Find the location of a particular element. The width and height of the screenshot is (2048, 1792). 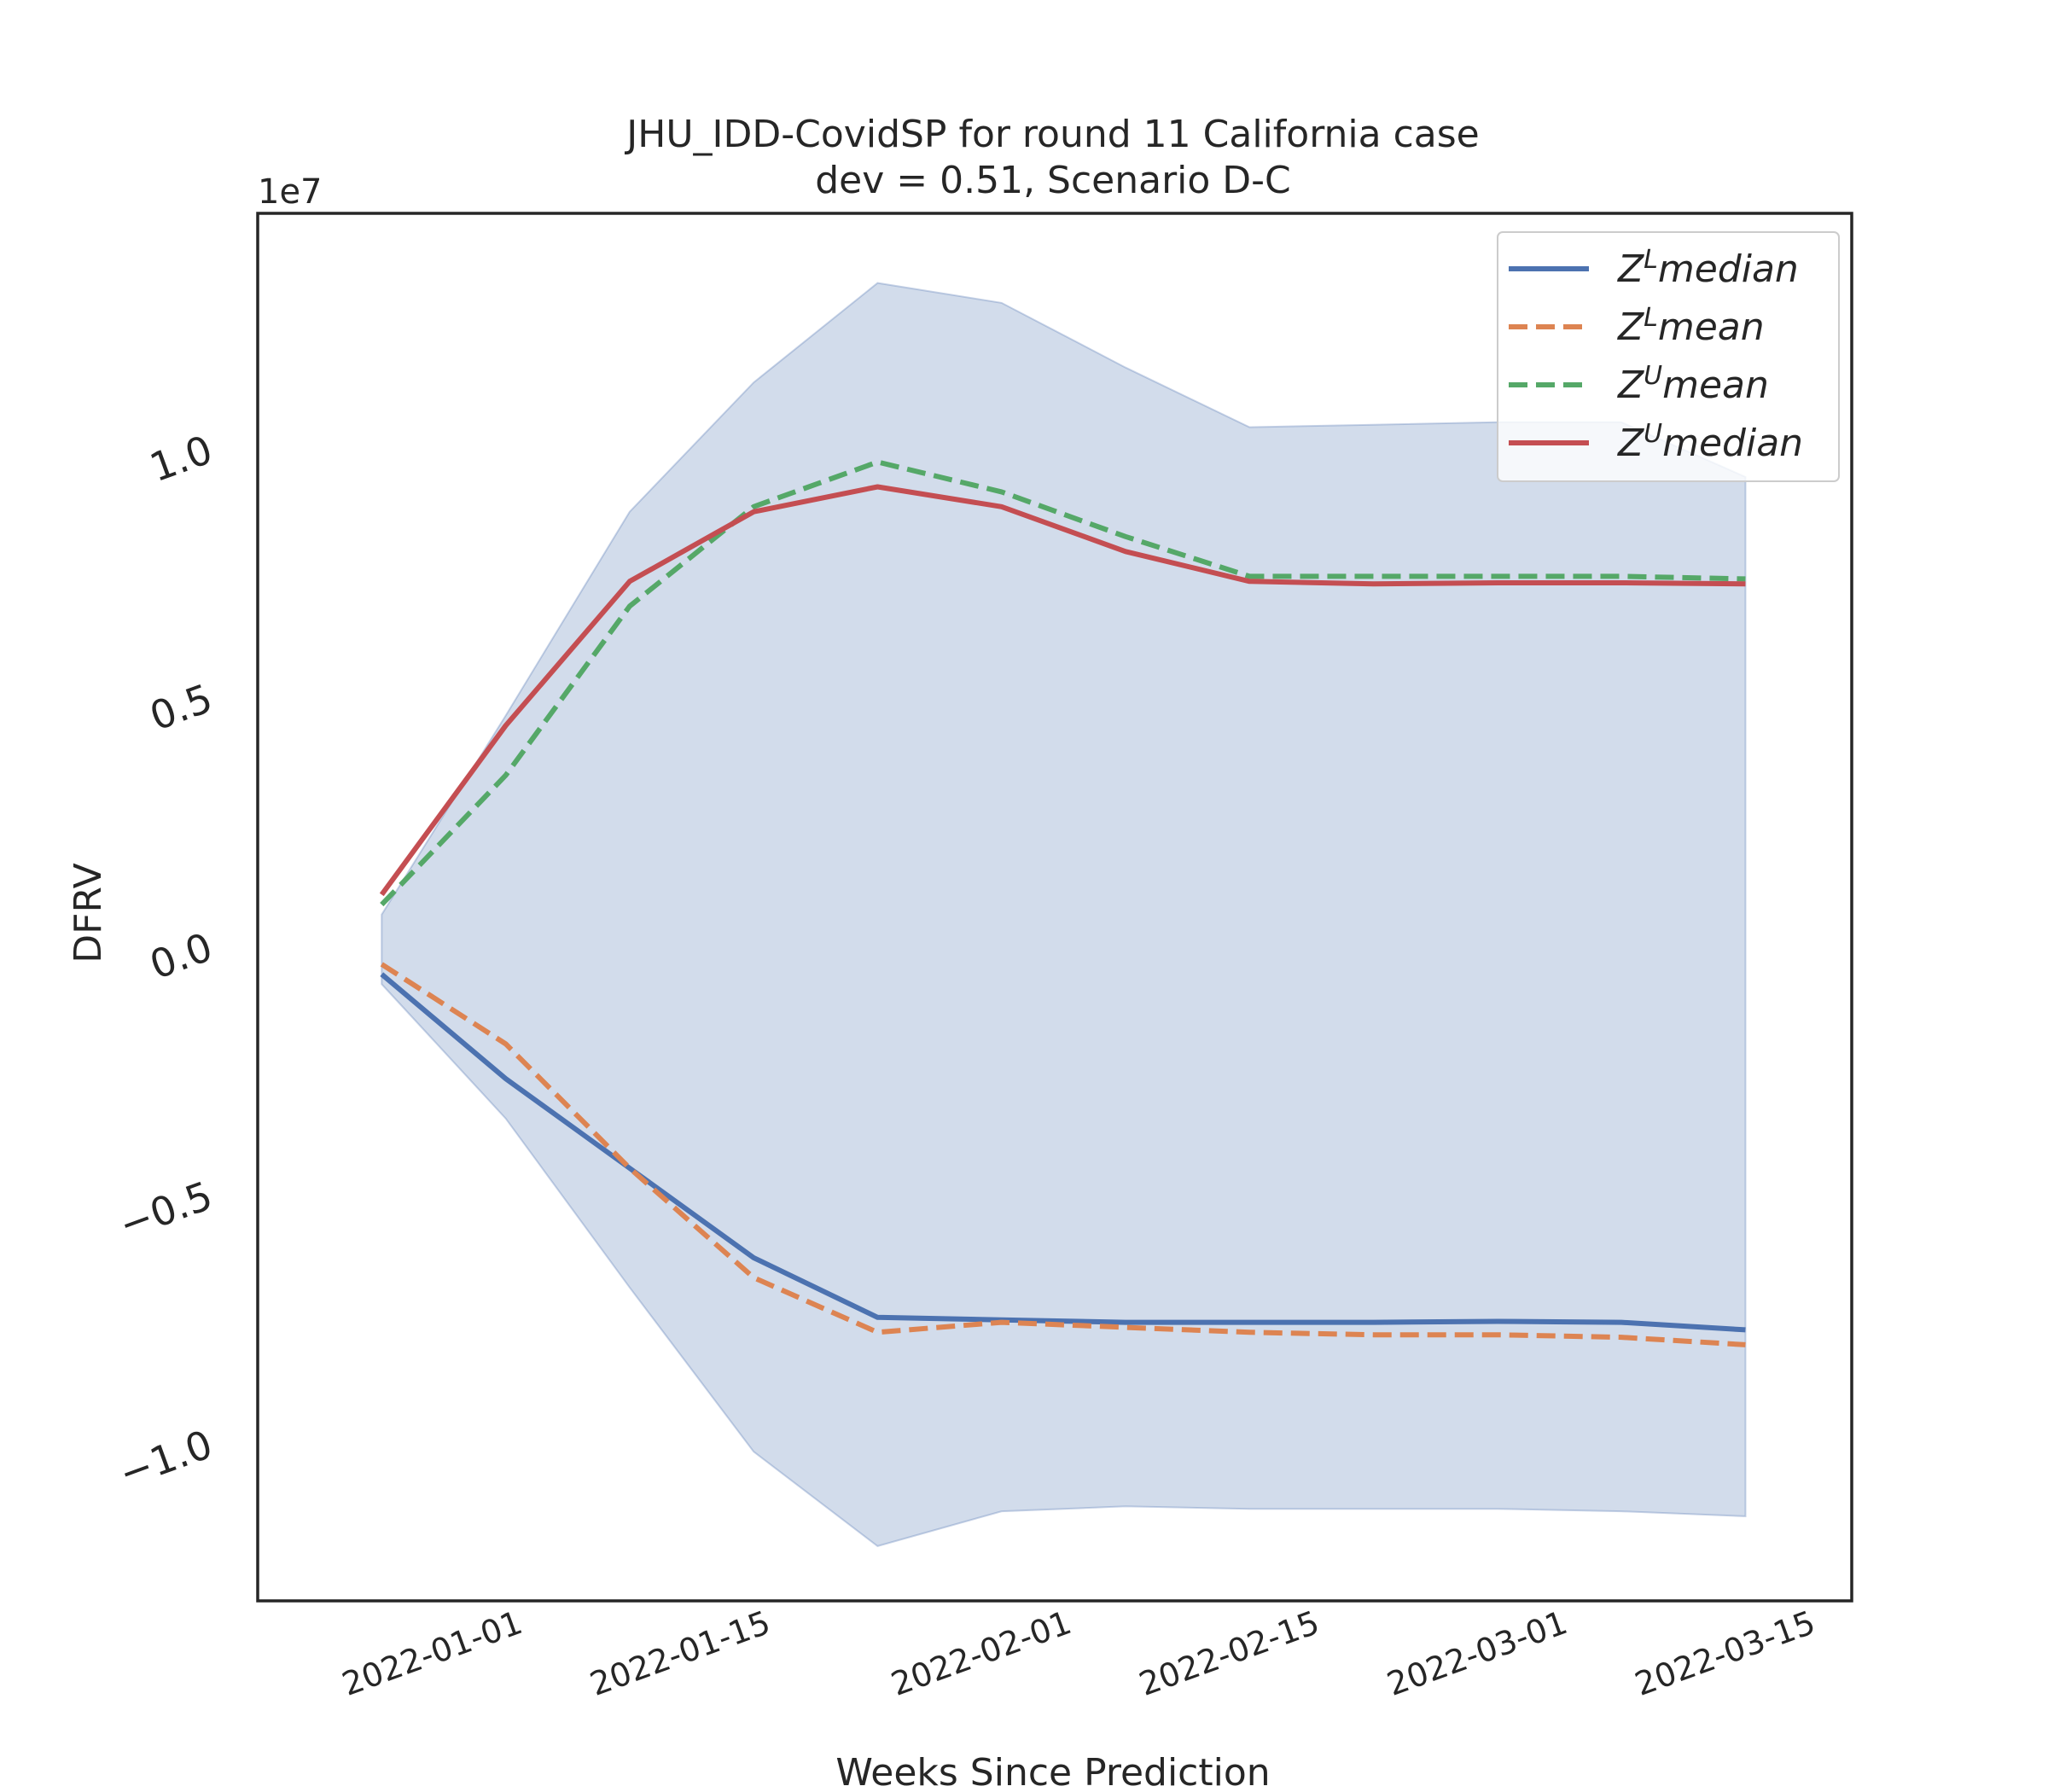

series-line-zl-mean is located at coordinates (1063, 1154).